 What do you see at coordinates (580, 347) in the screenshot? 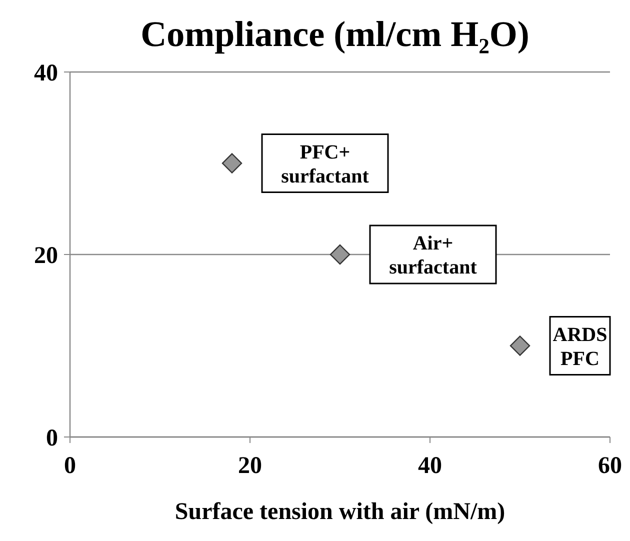
I see `annotation: ARDS PFC` at bounding box center [580, 347].